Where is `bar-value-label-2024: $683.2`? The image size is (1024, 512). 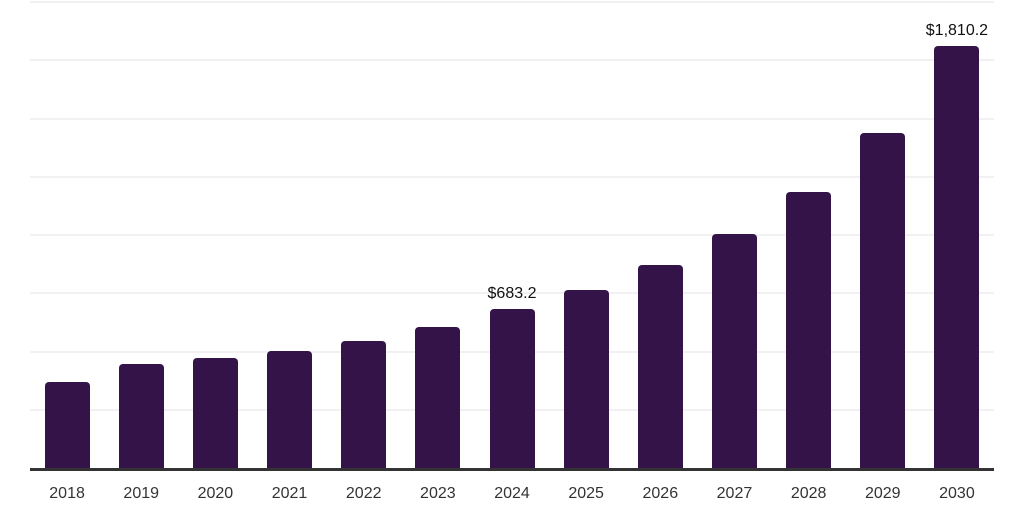
bar-value-label-2024: $683.2 is located at coordinates (512, 293).